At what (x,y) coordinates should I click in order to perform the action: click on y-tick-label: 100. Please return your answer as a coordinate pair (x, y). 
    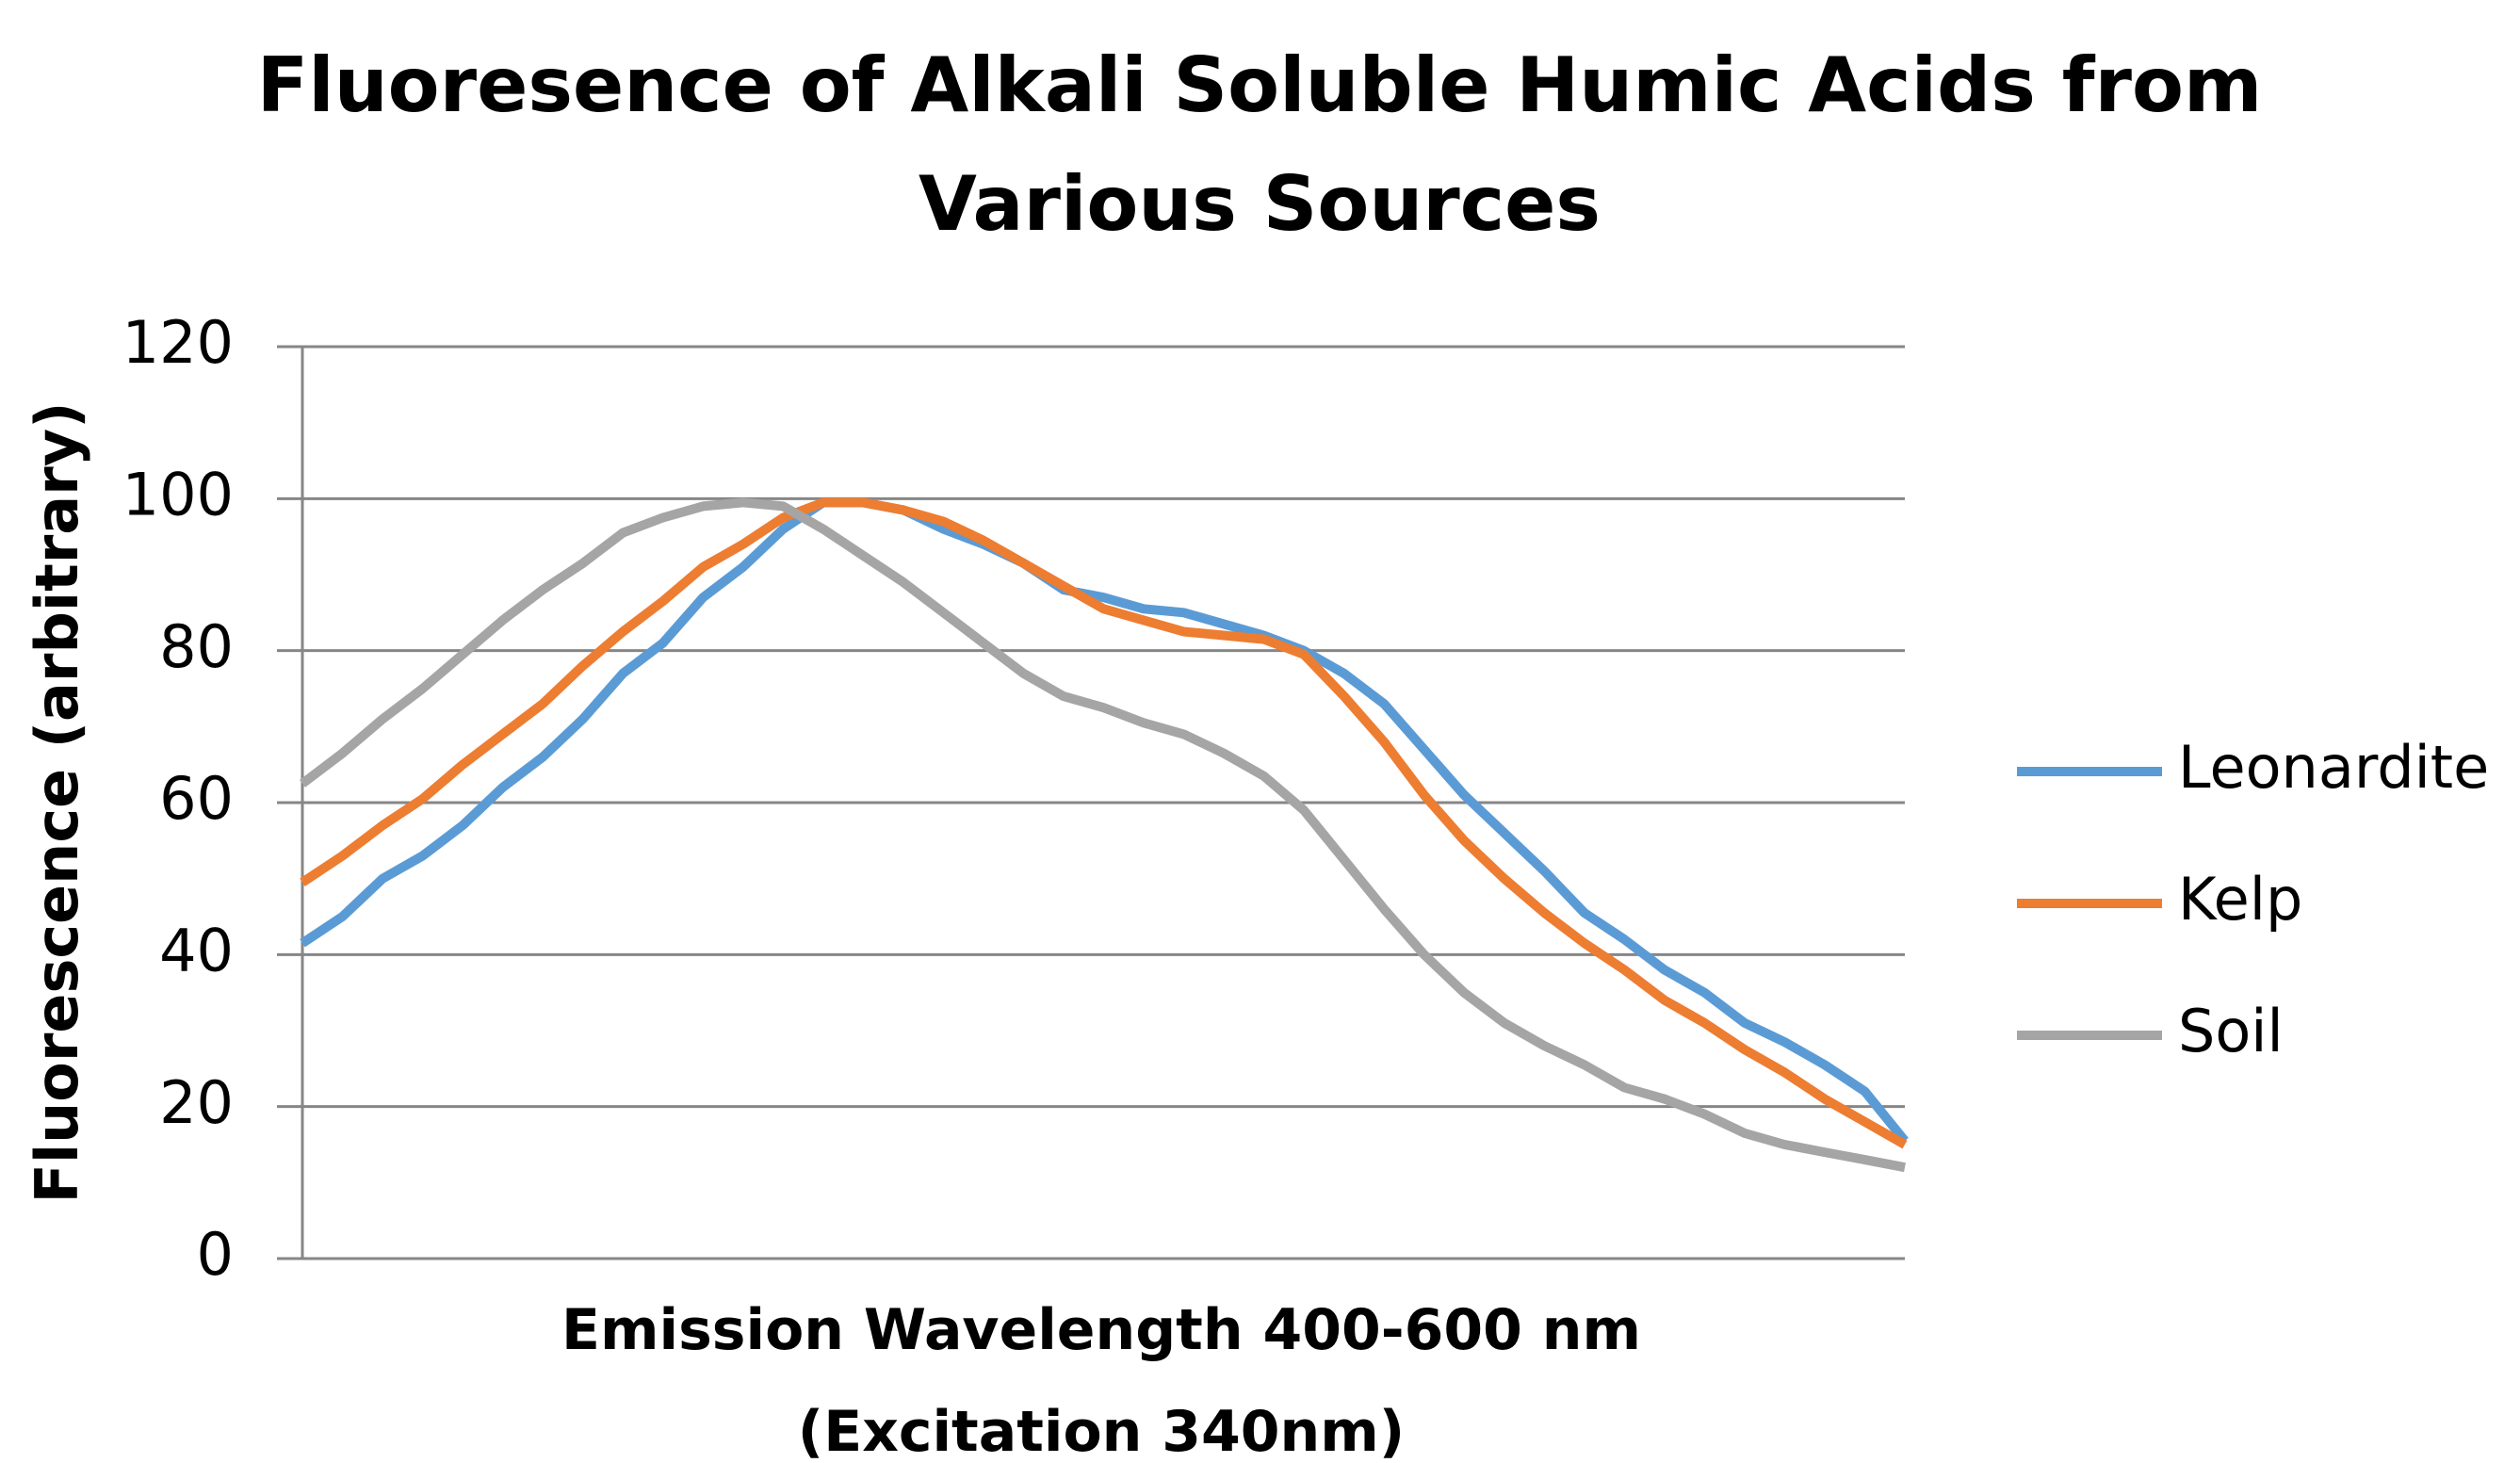
    Looking at the image, I should click on (178, 494).